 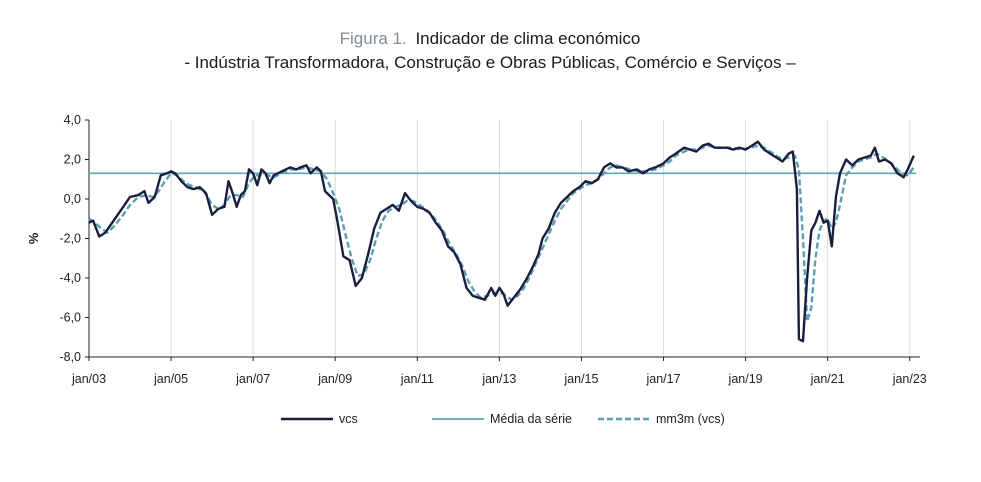 I want to click on y-tick-label: -6,0, so click(x=70, y=318).